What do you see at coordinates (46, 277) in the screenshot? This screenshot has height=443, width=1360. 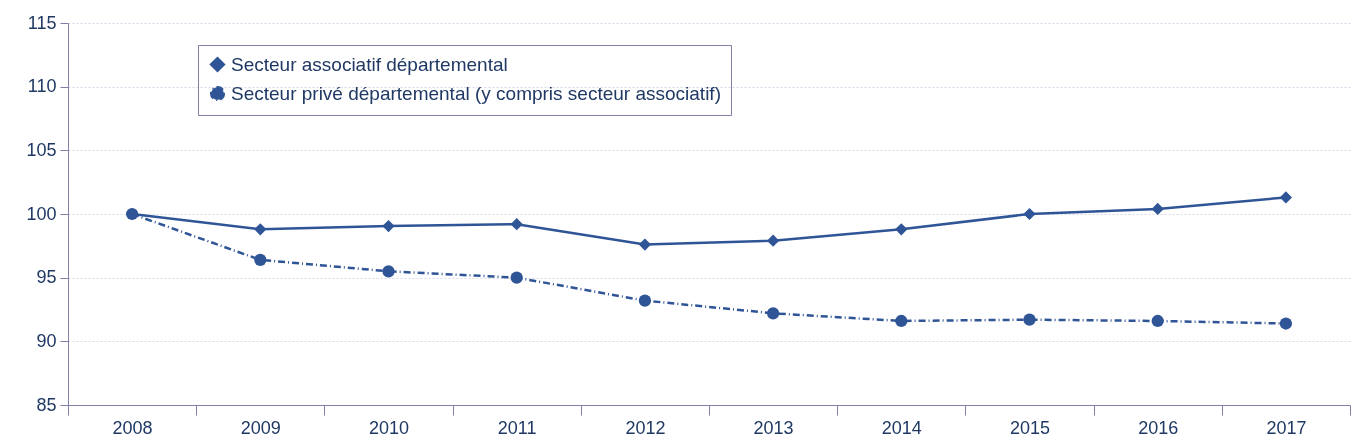 I see `y-tick-label: 95` at bounding box center [46, 277].